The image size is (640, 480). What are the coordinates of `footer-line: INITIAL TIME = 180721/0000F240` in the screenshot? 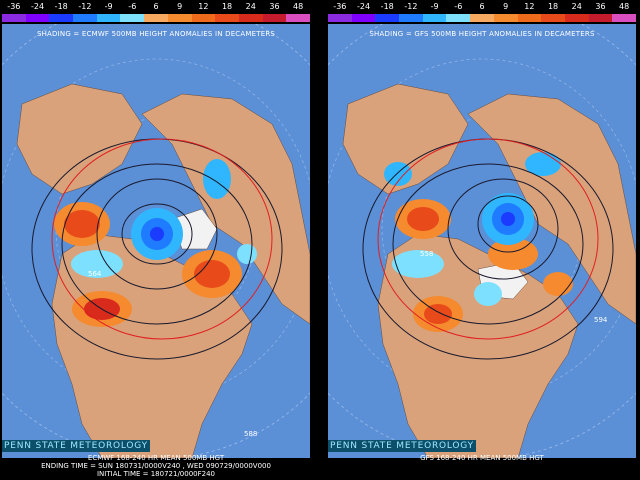 It's located at (156, 474).